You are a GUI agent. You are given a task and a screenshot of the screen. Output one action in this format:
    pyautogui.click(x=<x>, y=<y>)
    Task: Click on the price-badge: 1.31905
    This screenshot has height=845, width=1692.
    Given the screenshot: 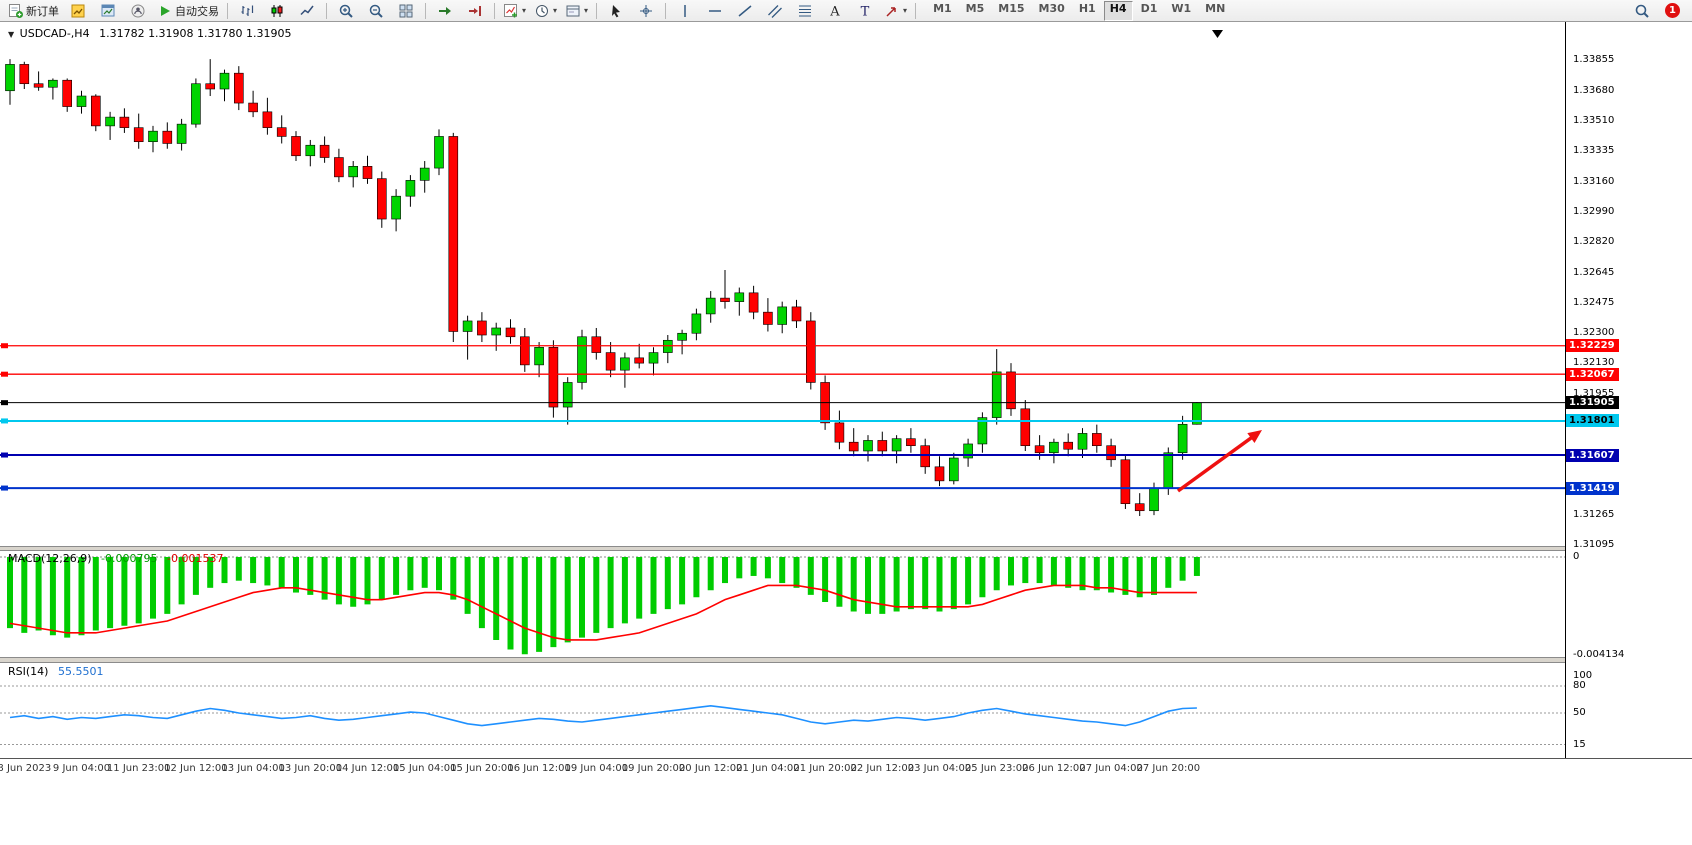 What is the action you would take?
    pyautogui.click(x=1592, y=403)
    